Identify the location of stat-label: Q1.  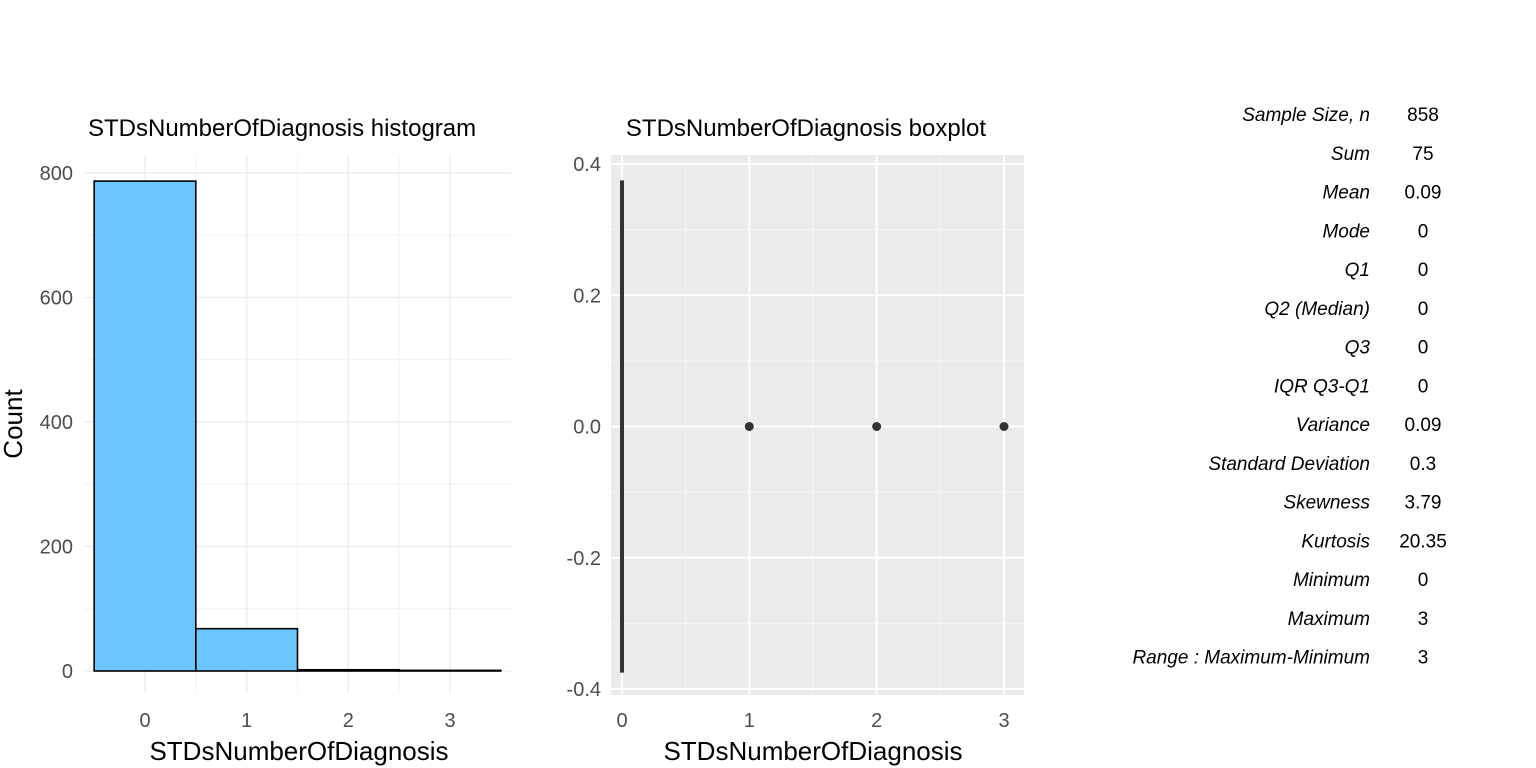
(1357, 270).